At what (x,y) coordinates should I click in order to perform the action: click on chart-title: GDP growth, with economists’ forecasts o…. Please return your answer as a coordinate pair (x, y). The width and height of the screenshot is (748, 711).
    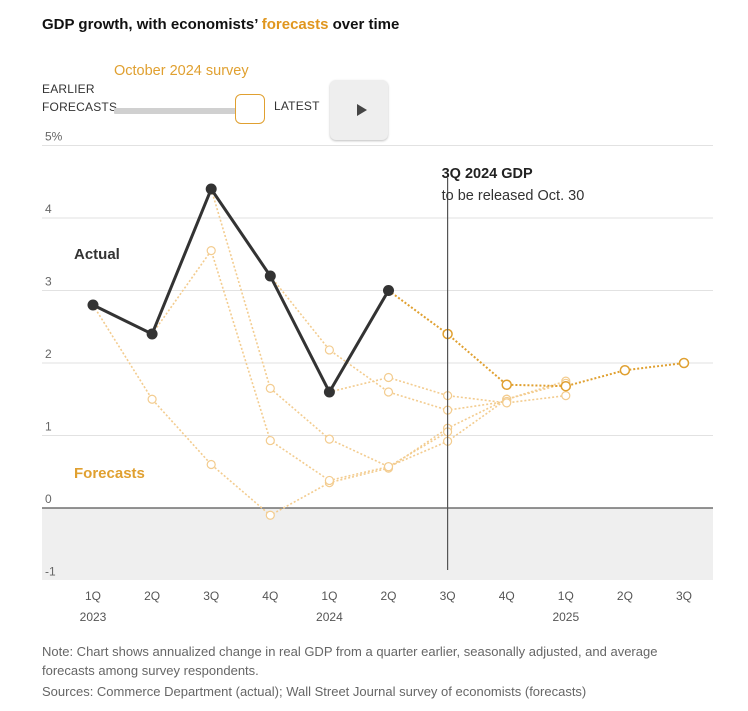
    Looking at the image, I should click on (220, 24).